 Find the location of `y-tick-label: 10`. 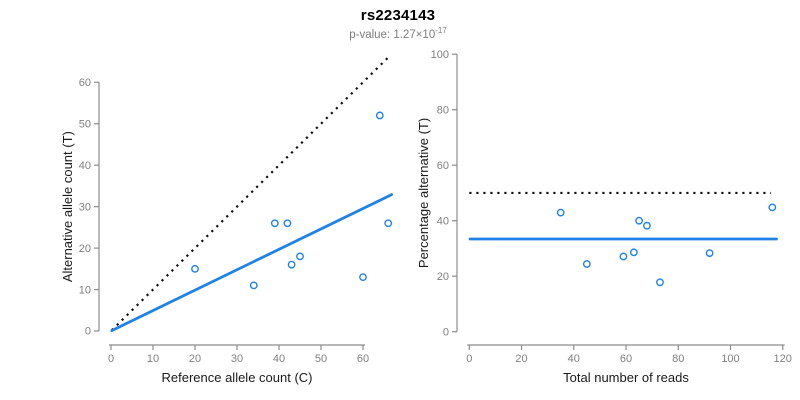

y-tick-label: 10 is located at coordinates (85, 290).